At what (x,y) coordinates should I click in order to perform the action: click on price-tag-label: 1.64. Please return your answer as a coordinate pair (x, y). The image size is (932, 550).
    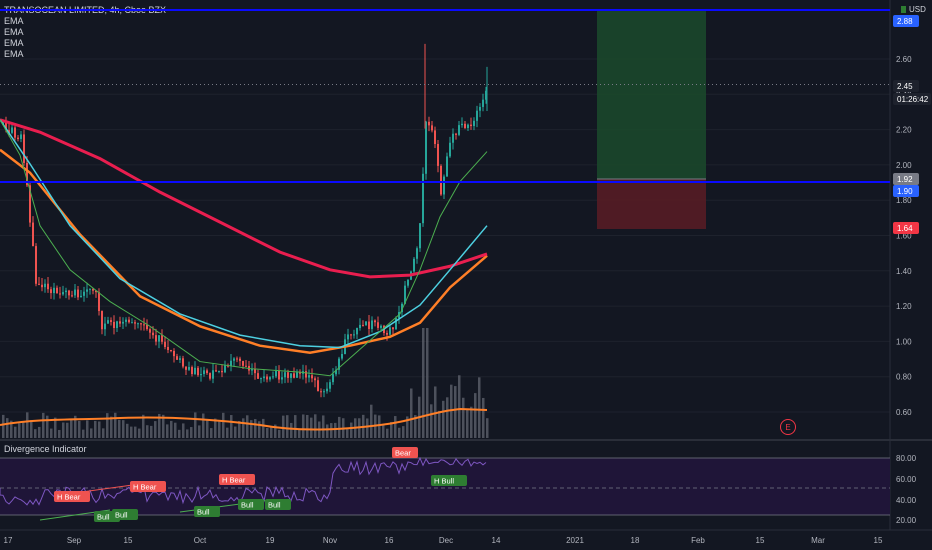
    Looking at the image, I should click on (905, 228).